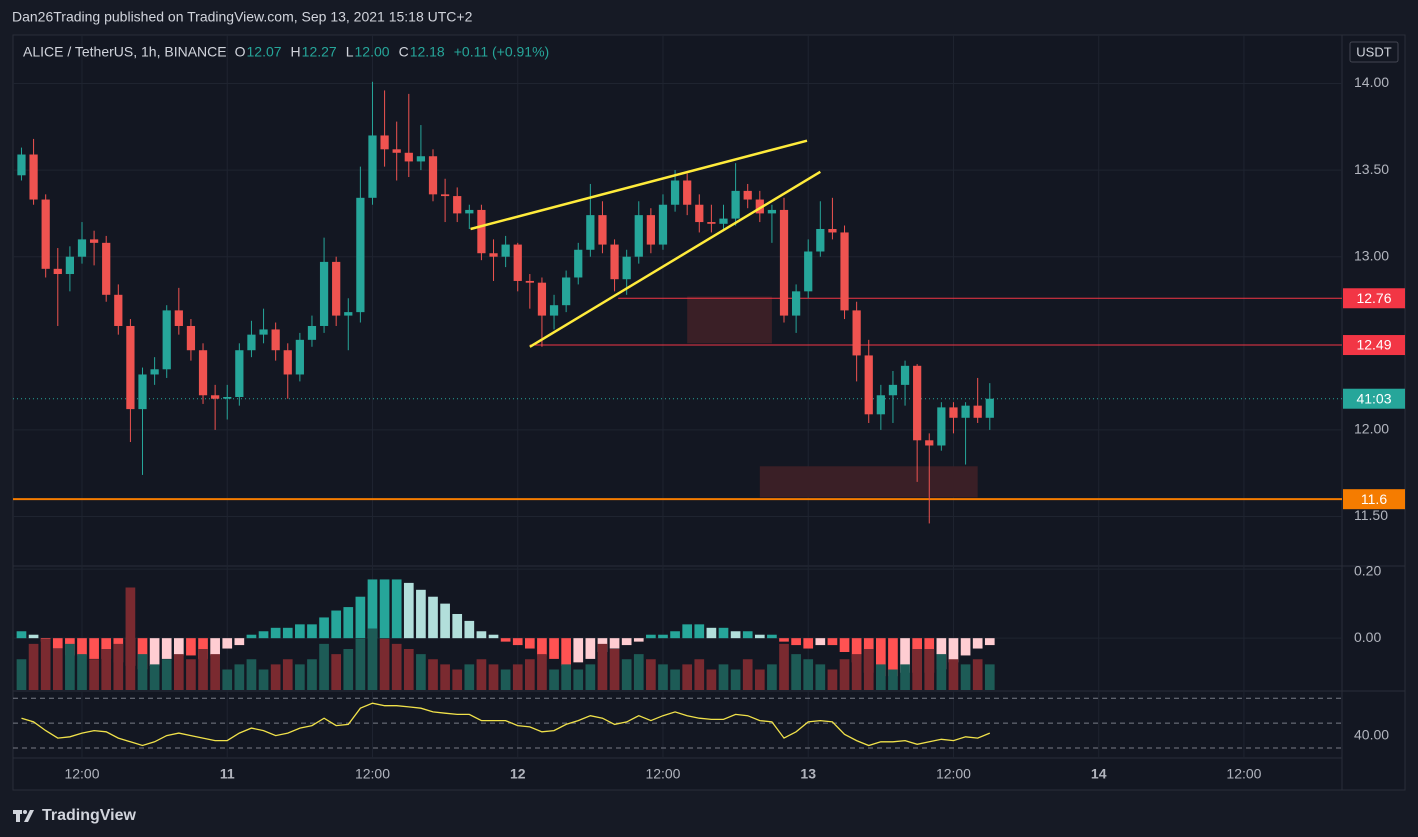  Describe the element at coordinates (1371, 255) in the screenshot. I see `y-tick-label: 13.00` at that location.